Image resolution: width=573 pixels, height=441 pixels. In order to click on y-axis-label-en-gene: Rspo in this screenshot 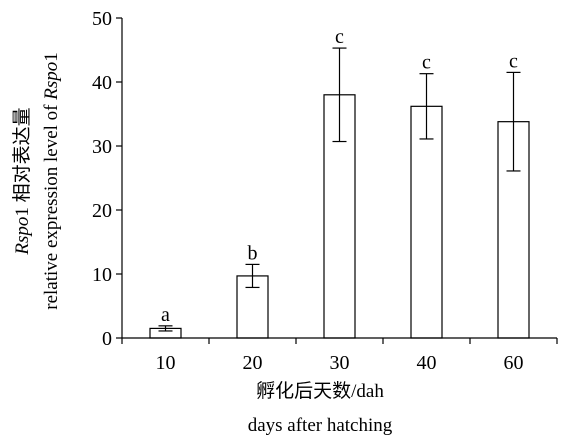, I will do `click(51, 81)`.